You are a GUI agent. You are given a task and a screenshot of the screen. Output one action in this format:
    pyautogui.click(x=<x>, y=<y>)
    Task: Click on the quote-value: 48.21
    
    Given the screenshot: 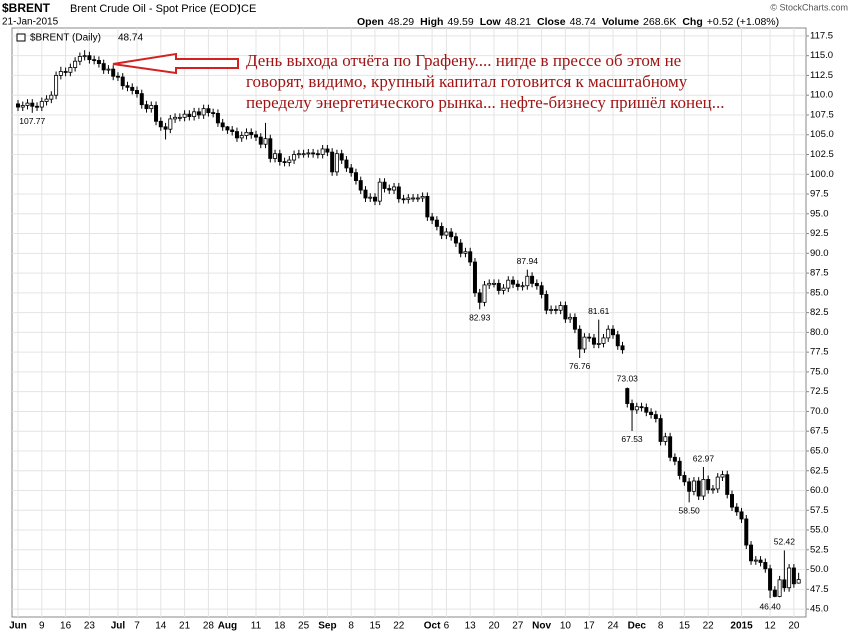 What is the action you would take?
    pyautogui.click(x=518, y=22)
    